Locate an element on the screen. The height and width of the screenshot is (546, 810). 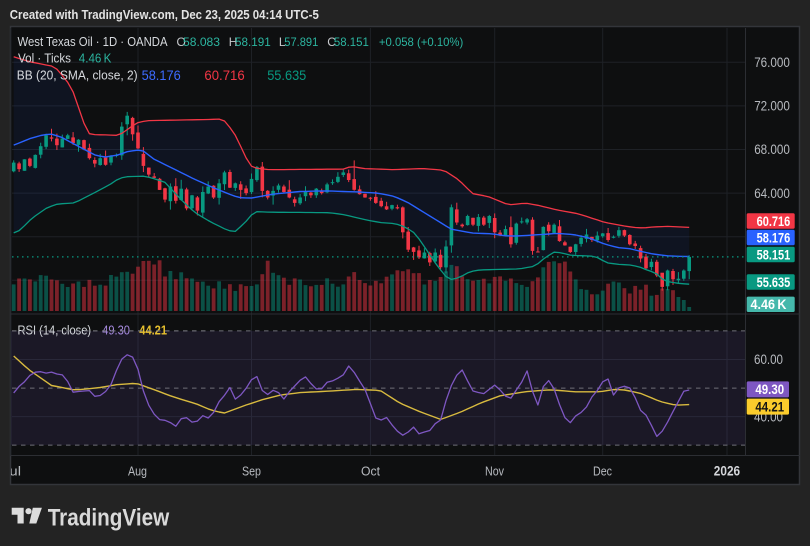
svg-text: Aug is located at coordinates (137, 471).